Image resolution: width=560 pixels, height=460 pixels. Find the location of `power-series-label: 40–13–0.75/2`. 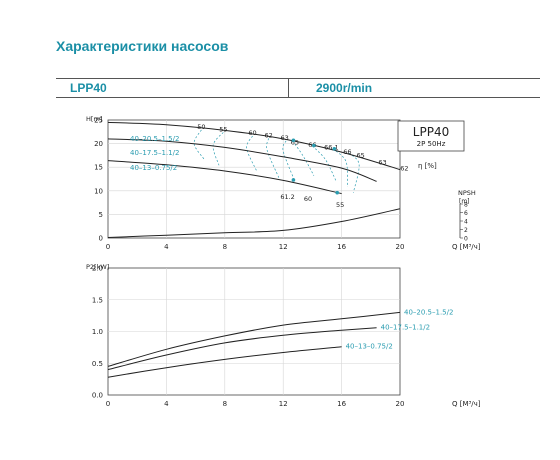

power-series-label: 40–13–0.75/2 is located at coordinates (369, 347).